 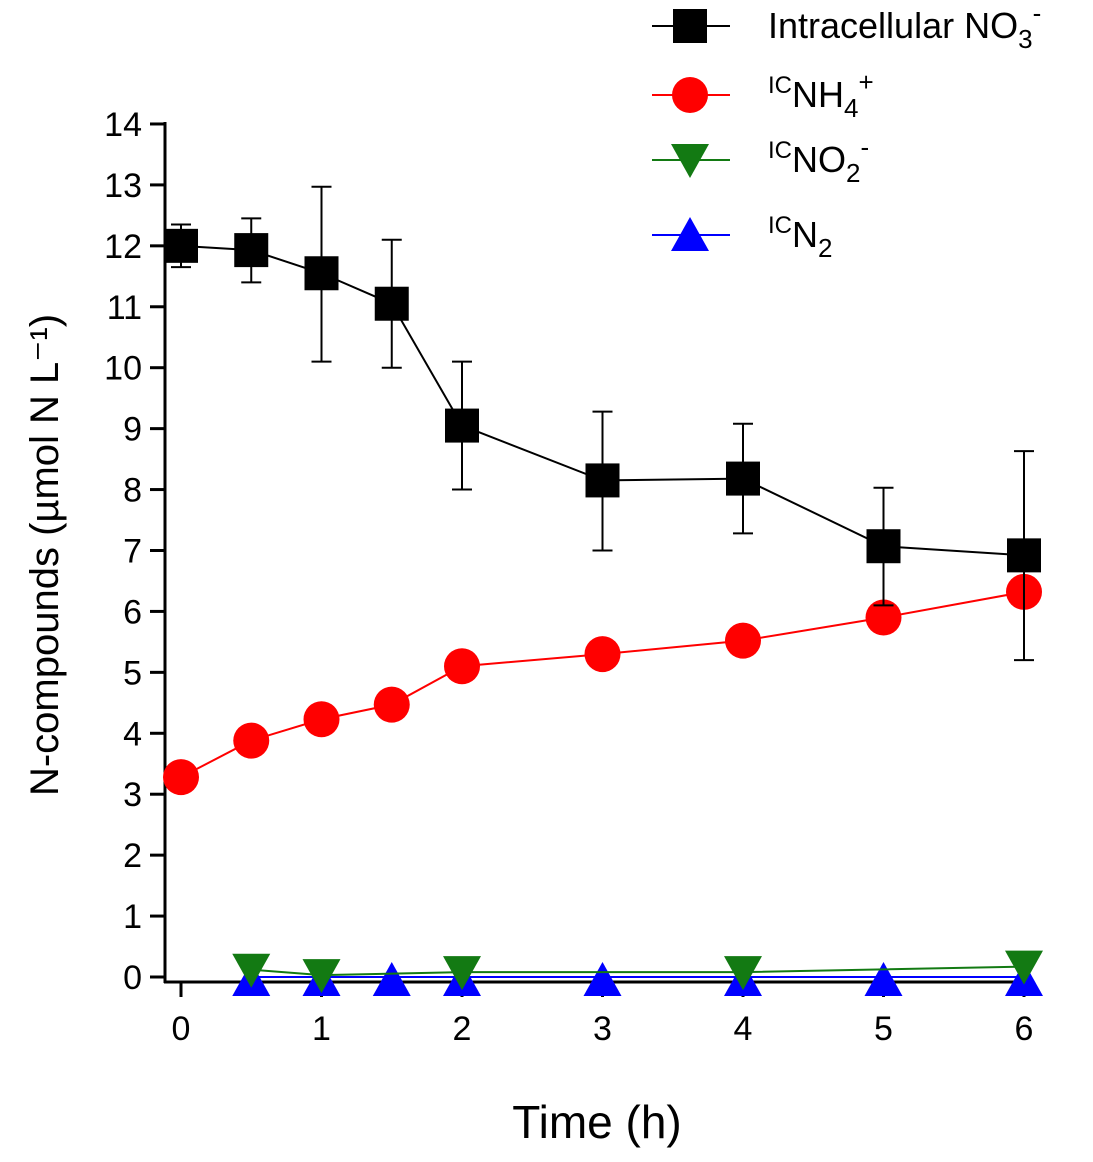 What do you see at coordinates (763, 95) in the screenshot?
I see `legend-item: ICNH4+` at bounding box center [763, 95].